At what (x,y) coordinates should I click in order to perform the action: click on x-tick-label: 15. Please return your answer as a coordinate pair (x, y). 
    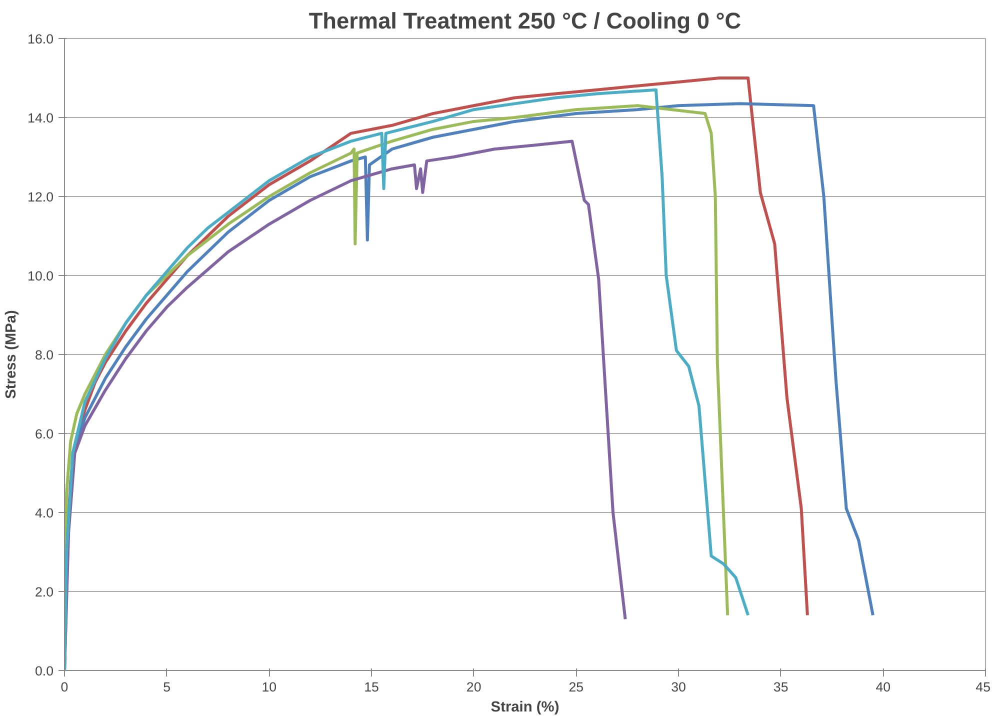
    Looking at the image, I should click on (371, 687).